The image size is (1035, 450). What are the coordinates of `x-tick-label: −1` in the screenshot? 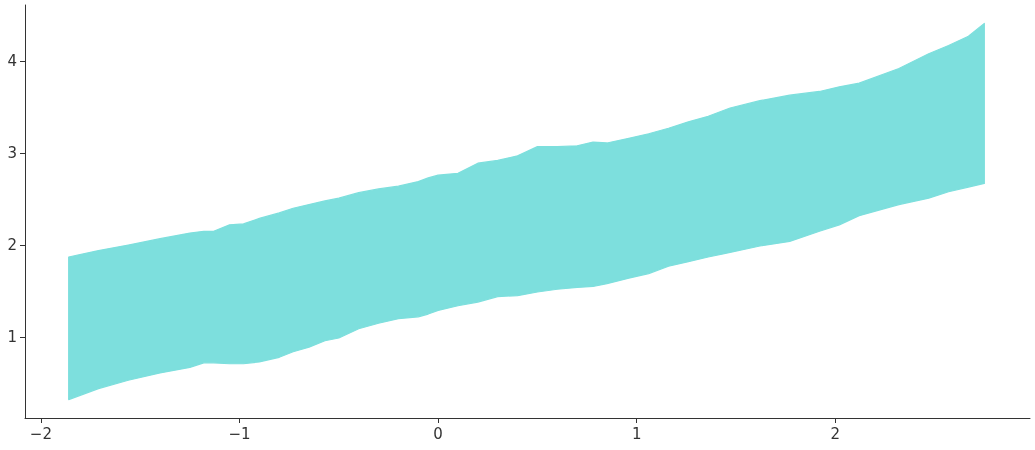 It's located at (239, 433).